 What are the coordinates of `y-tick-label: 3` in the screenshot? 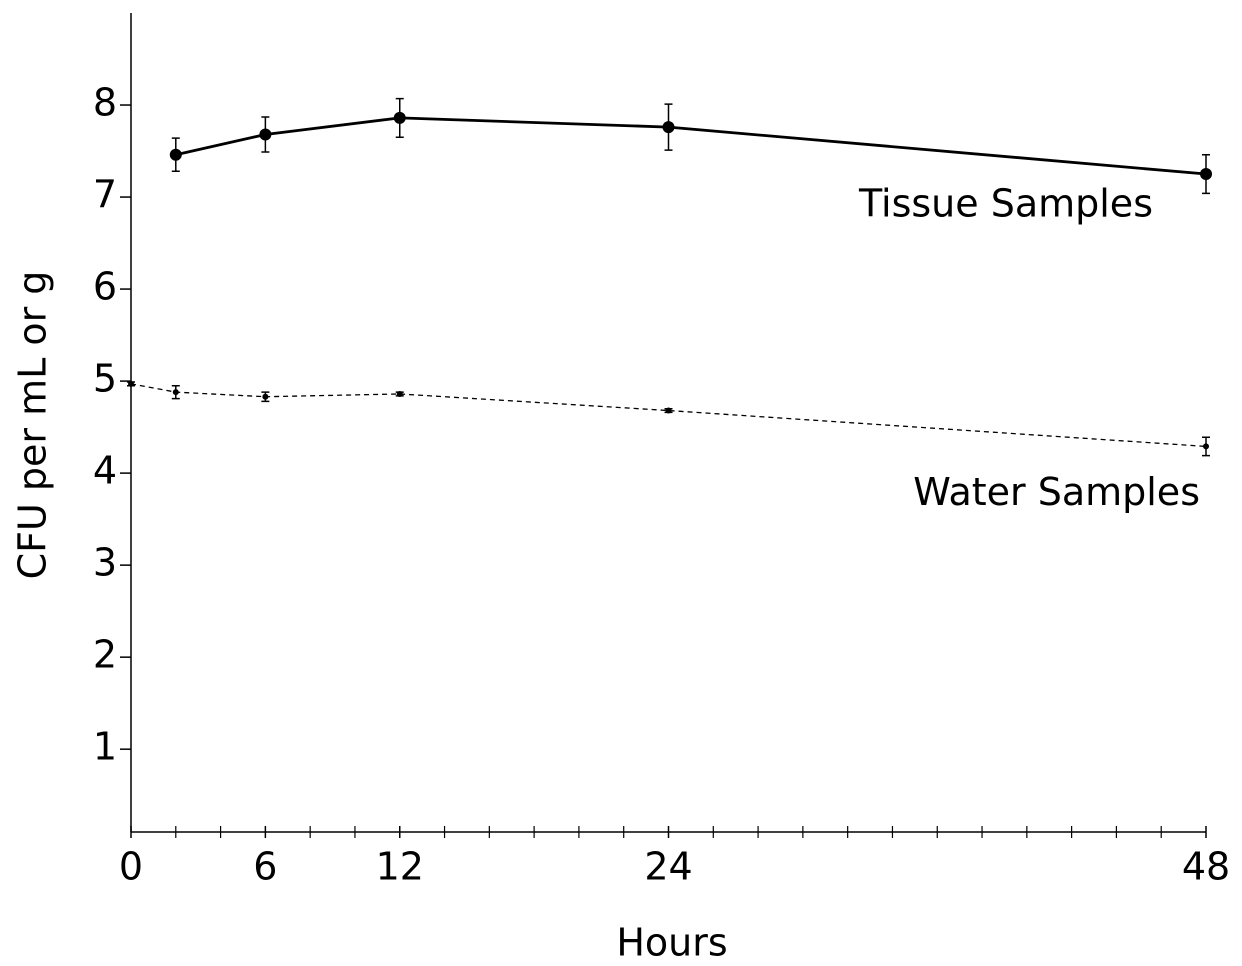 It's located at (105, 563).